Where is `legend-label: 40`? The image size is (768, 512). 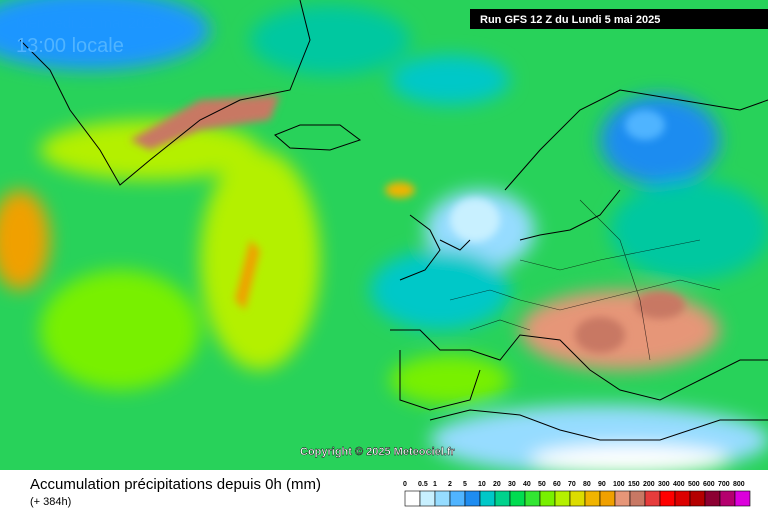
legend-label: 40 is located at coordinates (527, 484).